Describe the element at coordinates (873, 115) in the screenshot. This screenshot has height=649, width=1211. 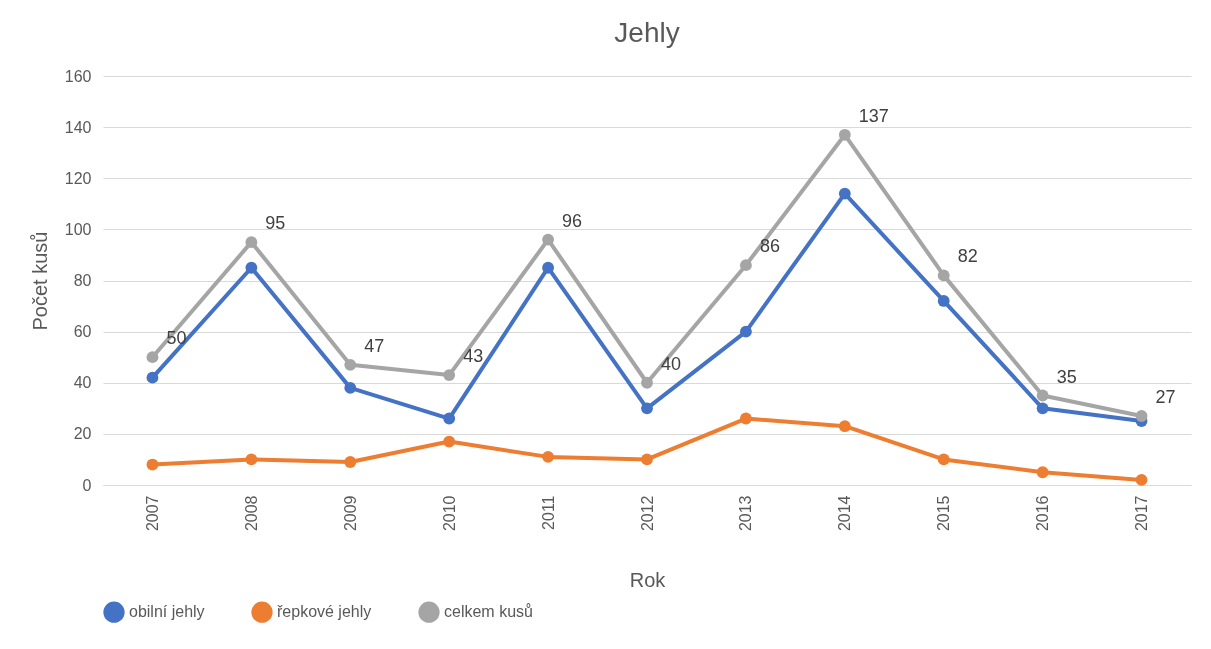
I see `data-label: 137` at that location.